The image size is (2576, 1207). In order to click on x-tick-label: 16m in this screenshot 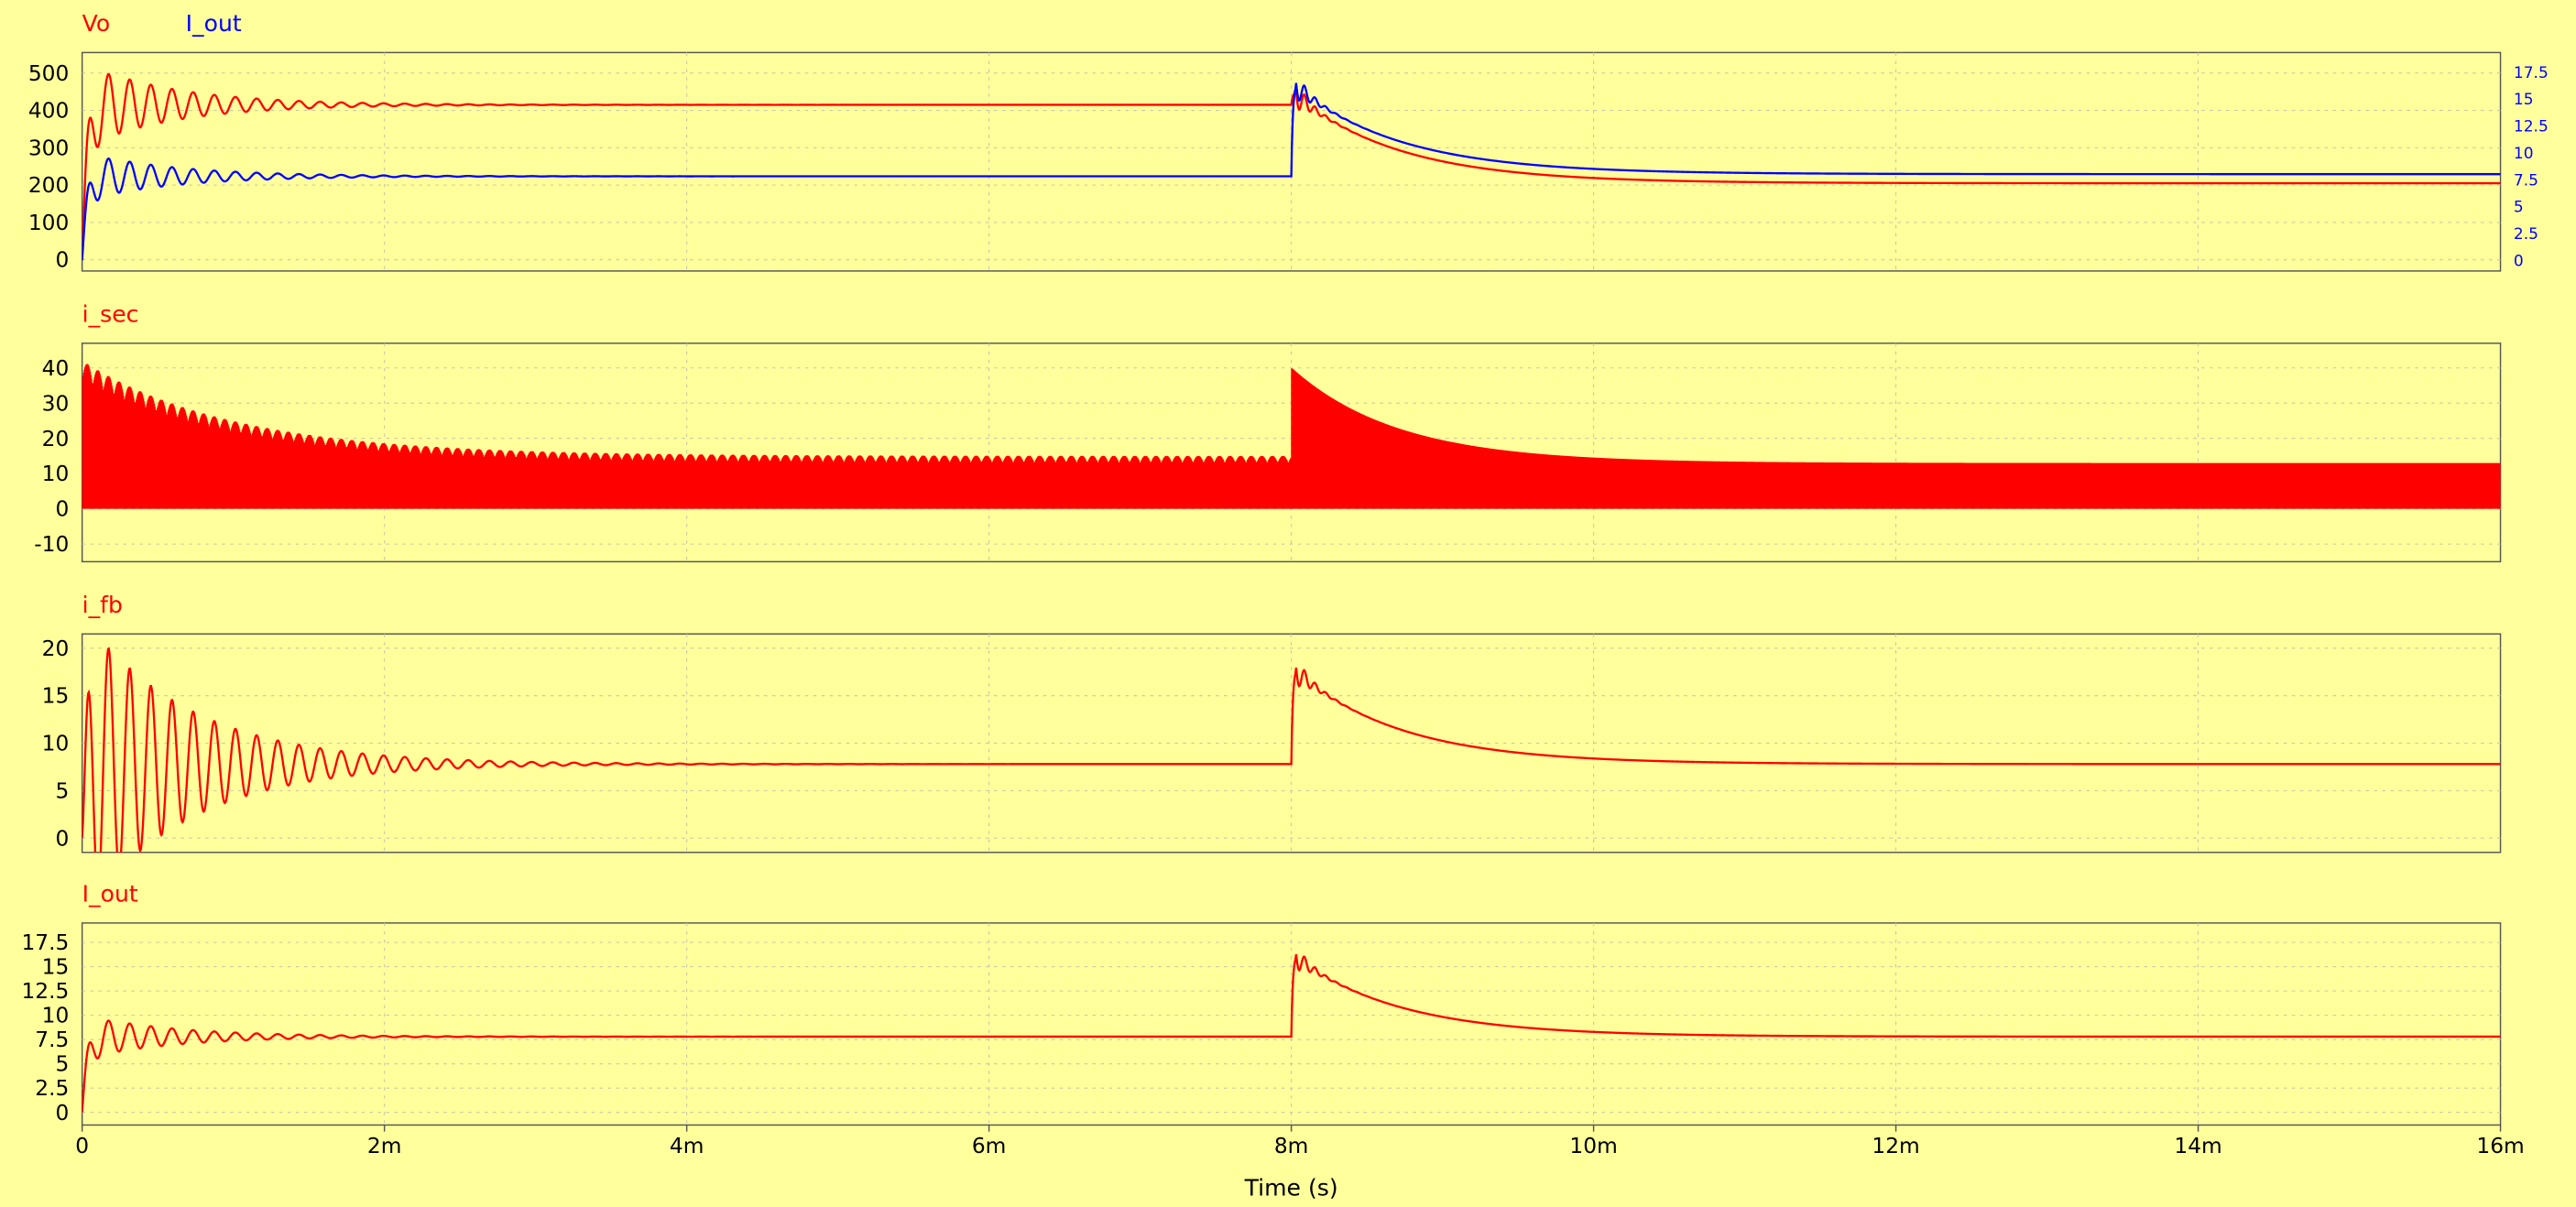, I will do `click(2500, 1146)`.